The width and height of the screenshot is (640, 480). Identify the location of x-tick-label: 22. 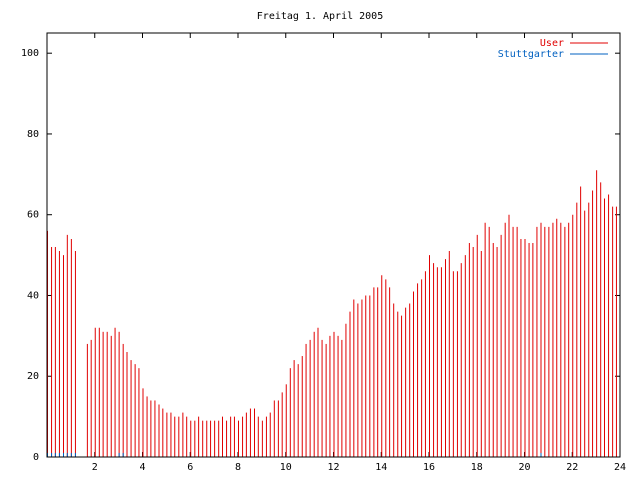
(572, 467).